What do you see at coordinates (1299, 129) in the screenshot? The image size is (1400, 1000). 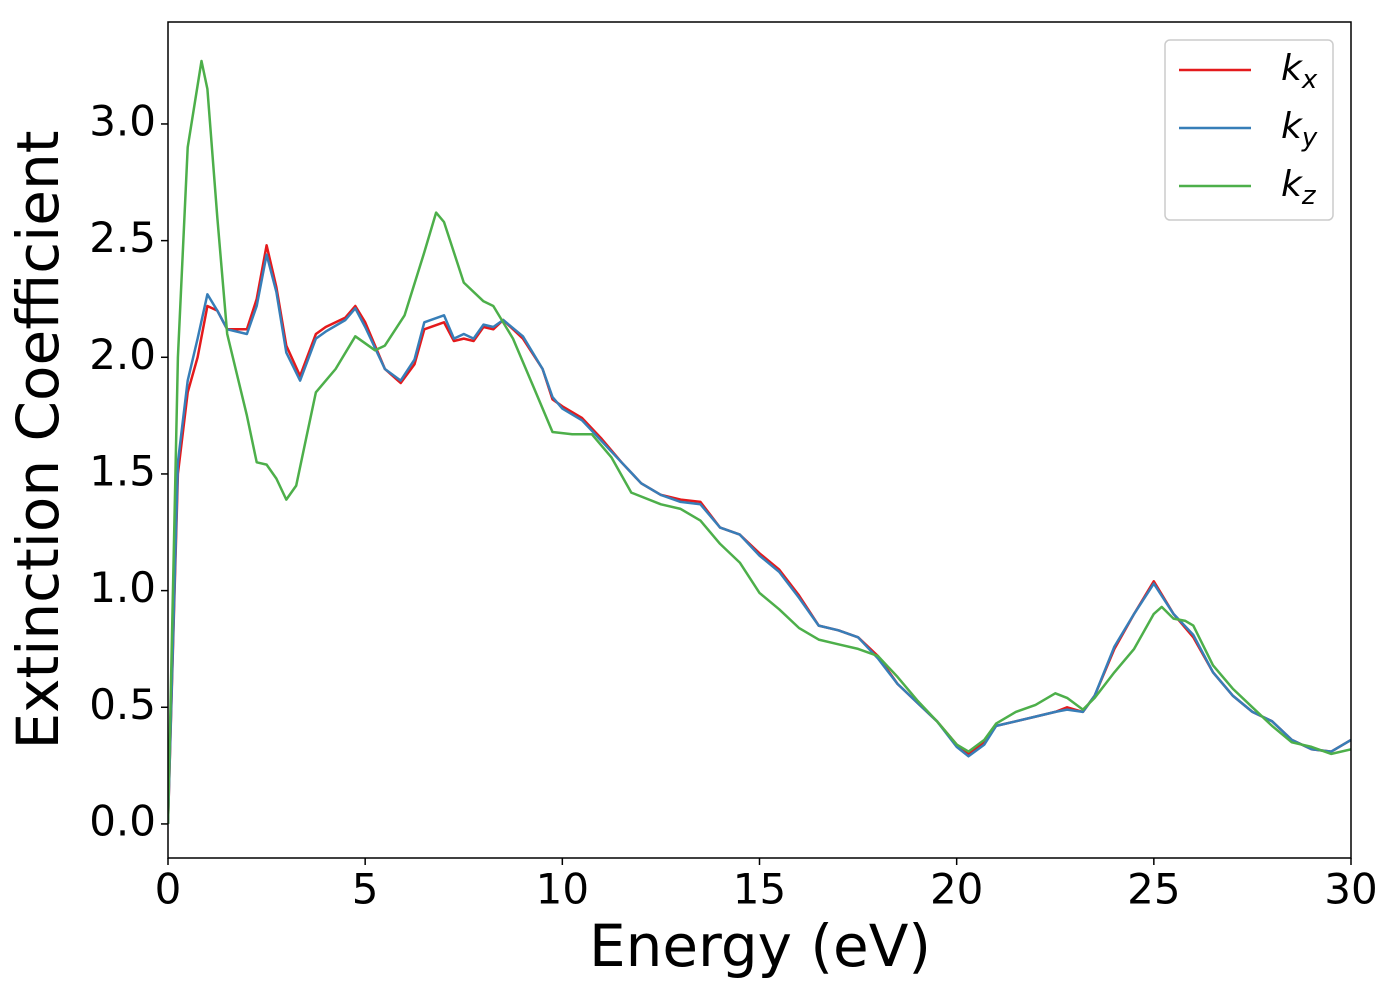 I see `legend-label: ky` at bounding box center [1299, 129].